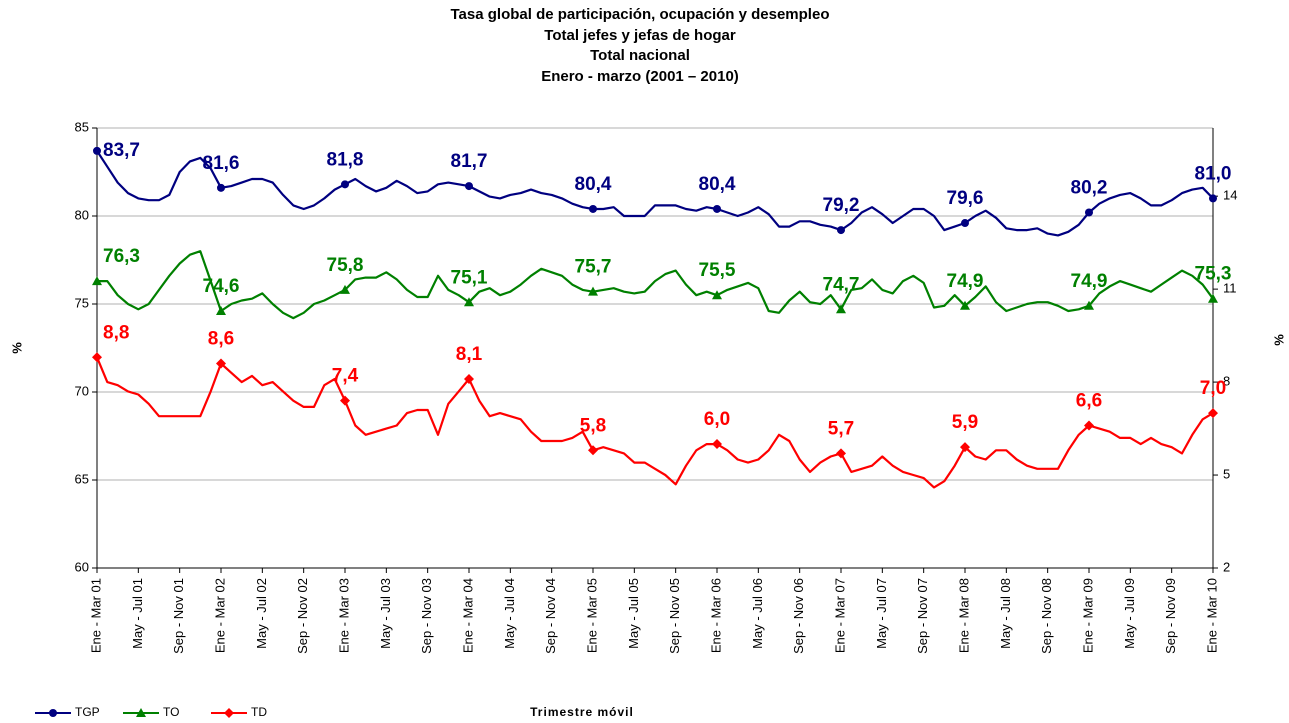 Image resolution: width=1289 pixels, height=723 pixels. Describe the element at coordinates (1230, 288) in the screenshot. I see `y2-tick-label: 11` at that location.